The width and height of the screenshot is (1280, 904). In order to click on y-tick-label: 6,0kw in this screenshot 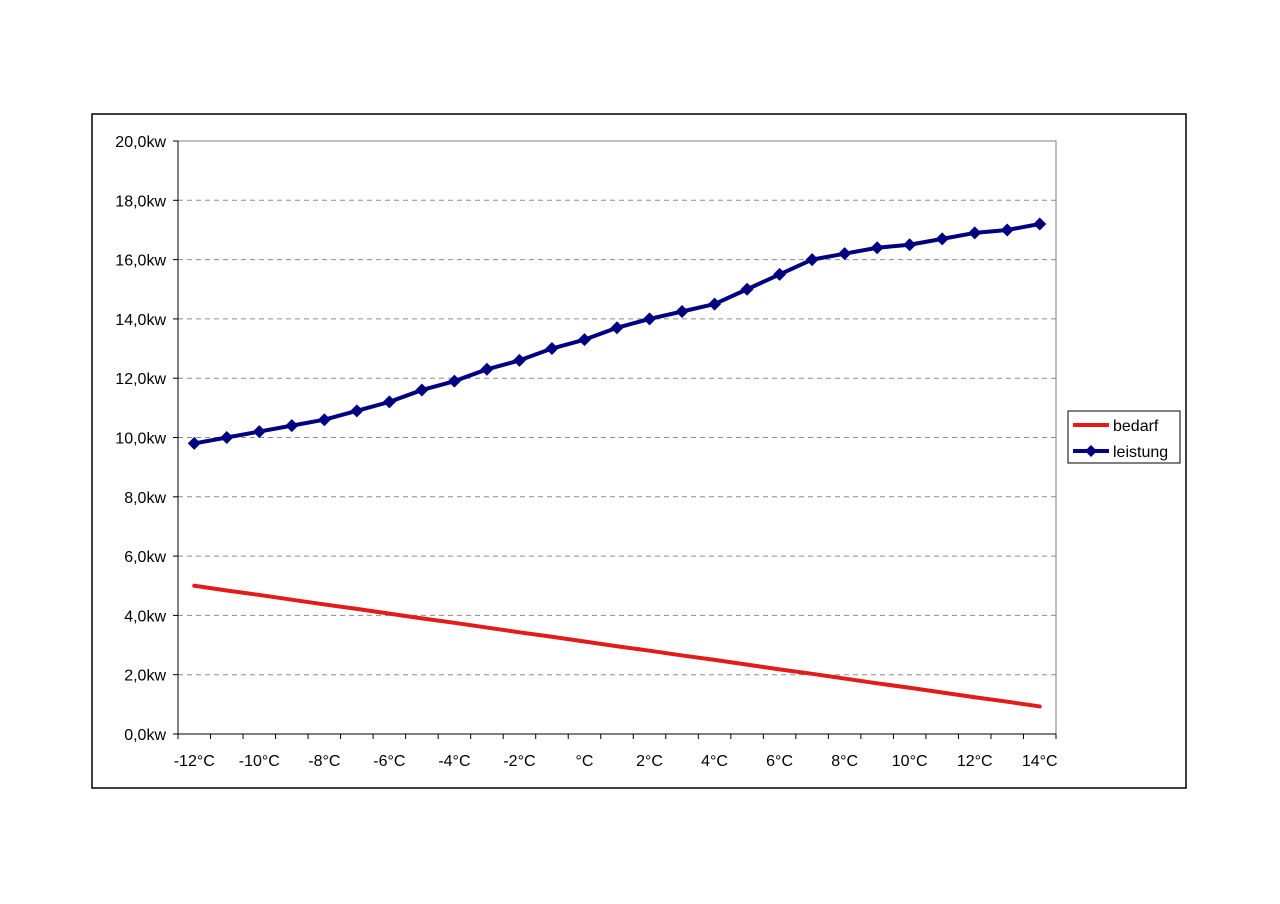, I will do `click(145, 557)`.